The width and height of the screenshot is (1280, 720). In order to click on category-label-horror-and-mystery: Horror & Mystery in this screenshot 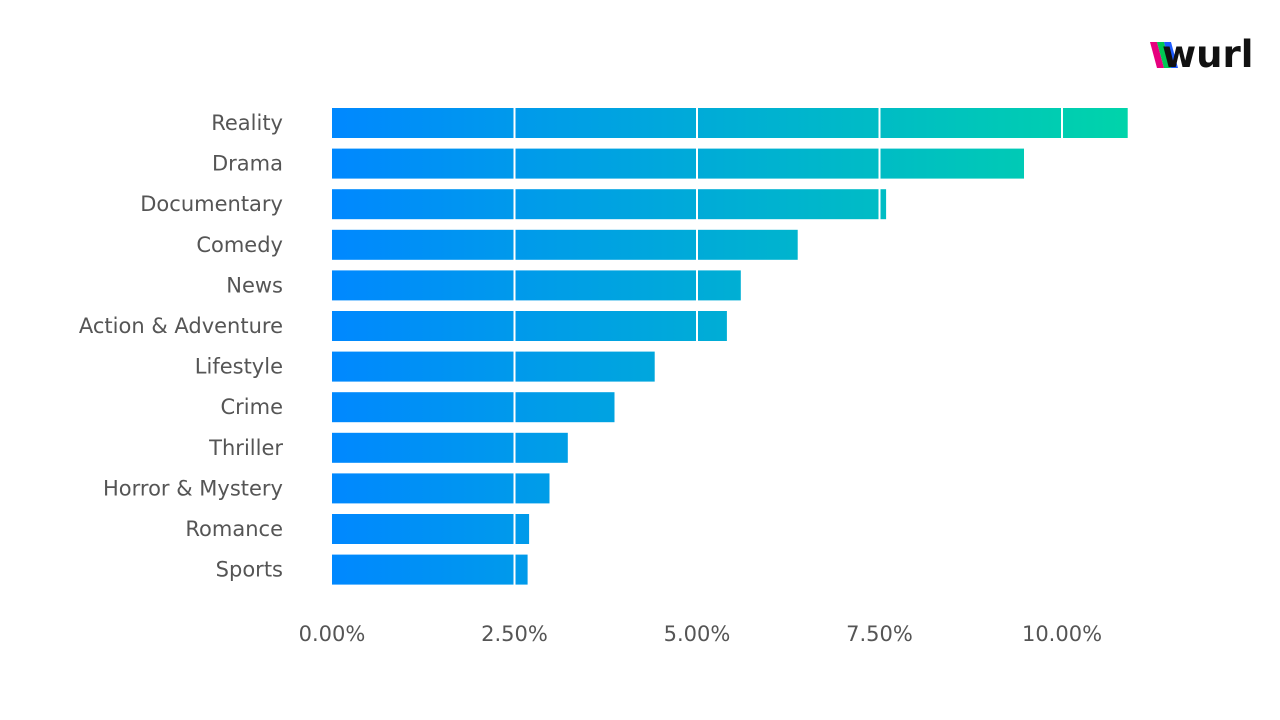, I will do `click(193, 488)`.